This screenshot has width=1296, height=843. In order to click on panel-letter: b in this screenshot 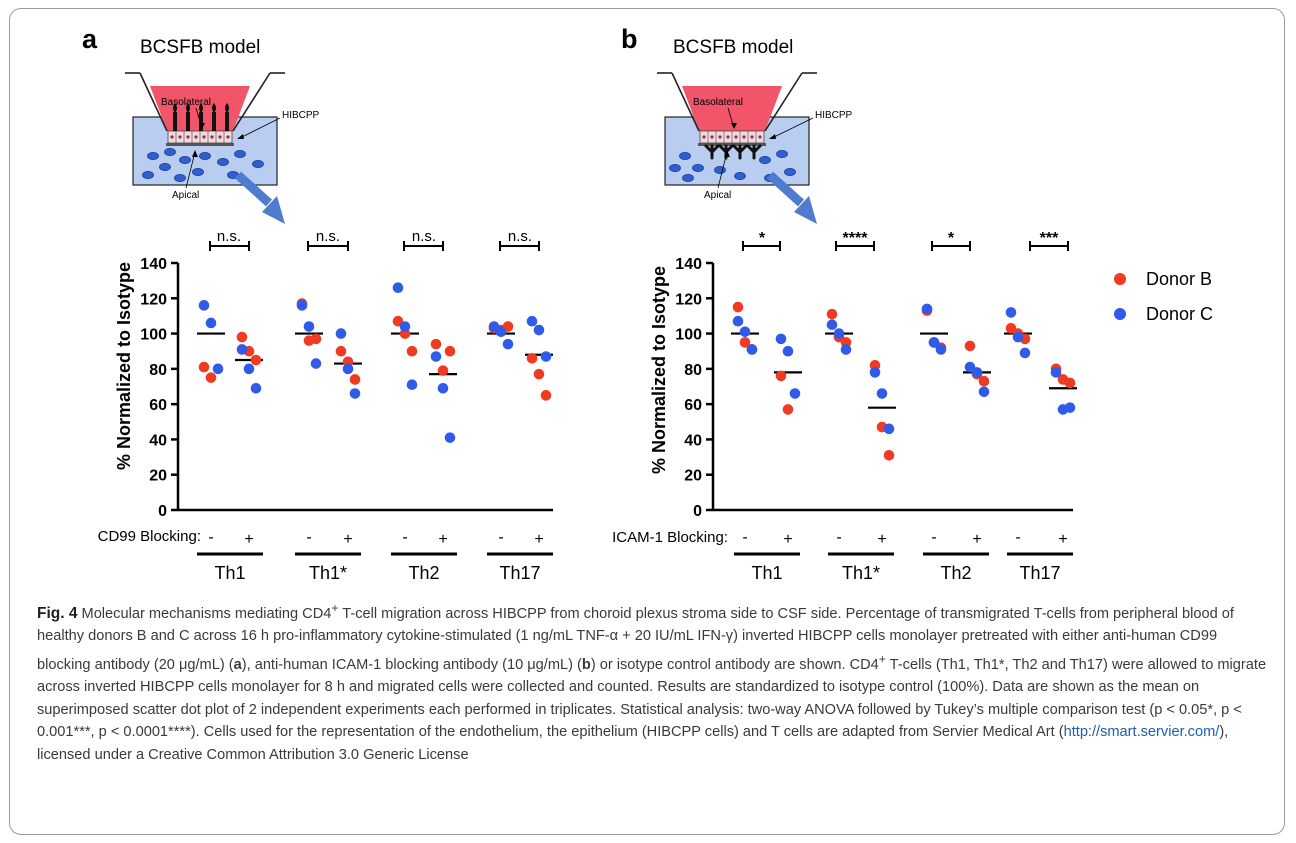, I will do `click(629, 39)`.